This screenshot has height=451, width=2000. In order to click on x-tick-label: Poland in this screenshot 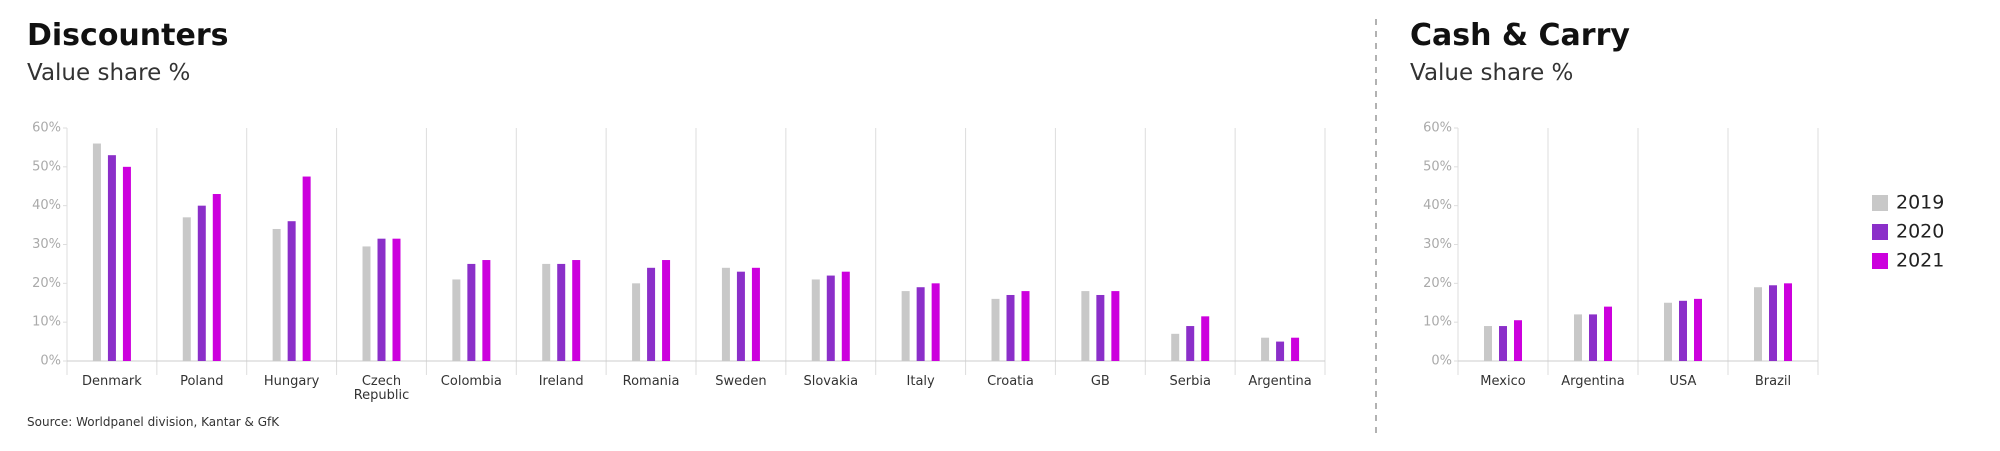, I will do `click(202, 381)`.